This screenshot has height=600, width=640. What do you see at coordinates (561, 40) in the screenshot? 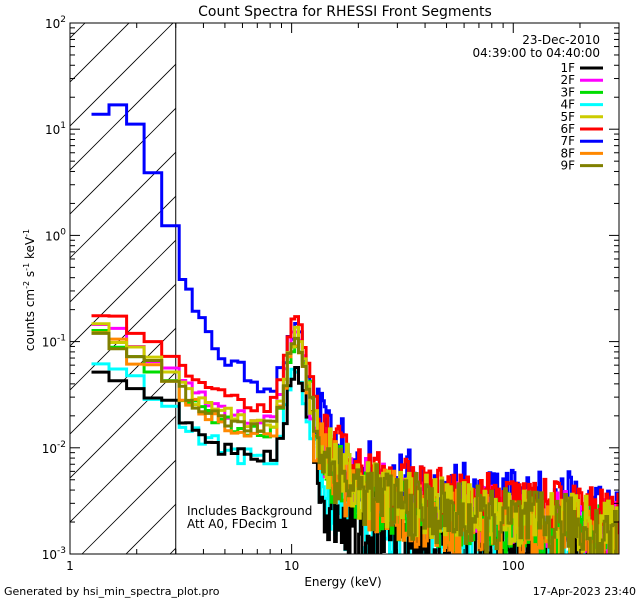
I see `date-label: 23-Dec-2010` at bounding box center [561, 40].